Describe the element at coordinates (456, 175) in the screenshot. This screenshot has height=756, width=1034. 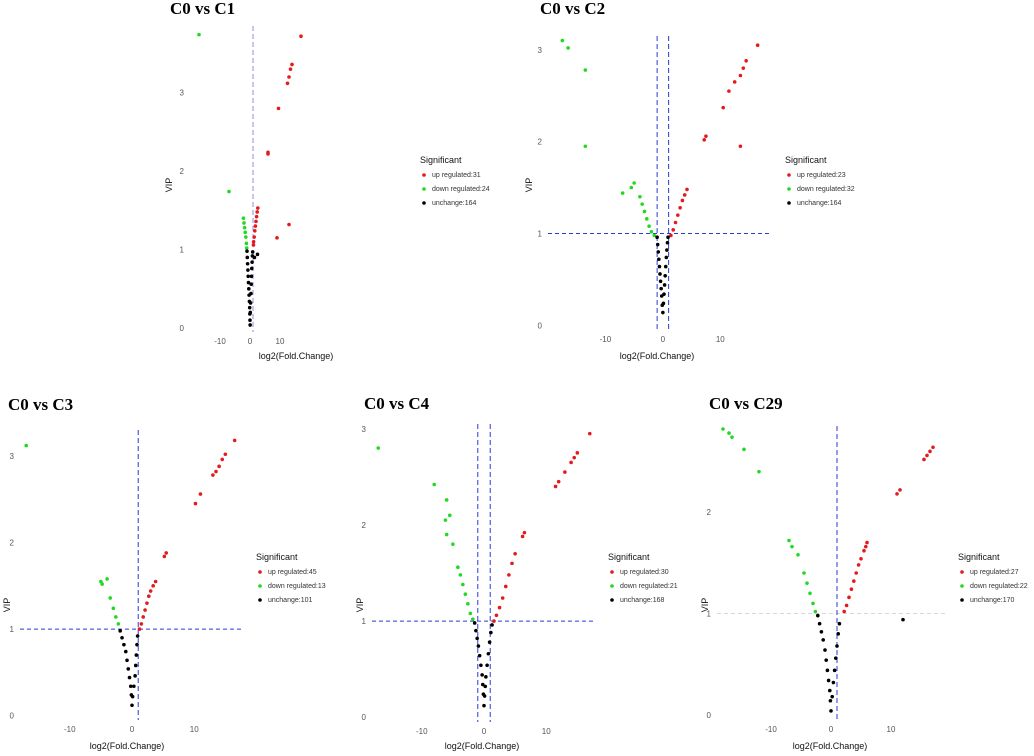
I see `legend-entry: up regulated:31` at that location.